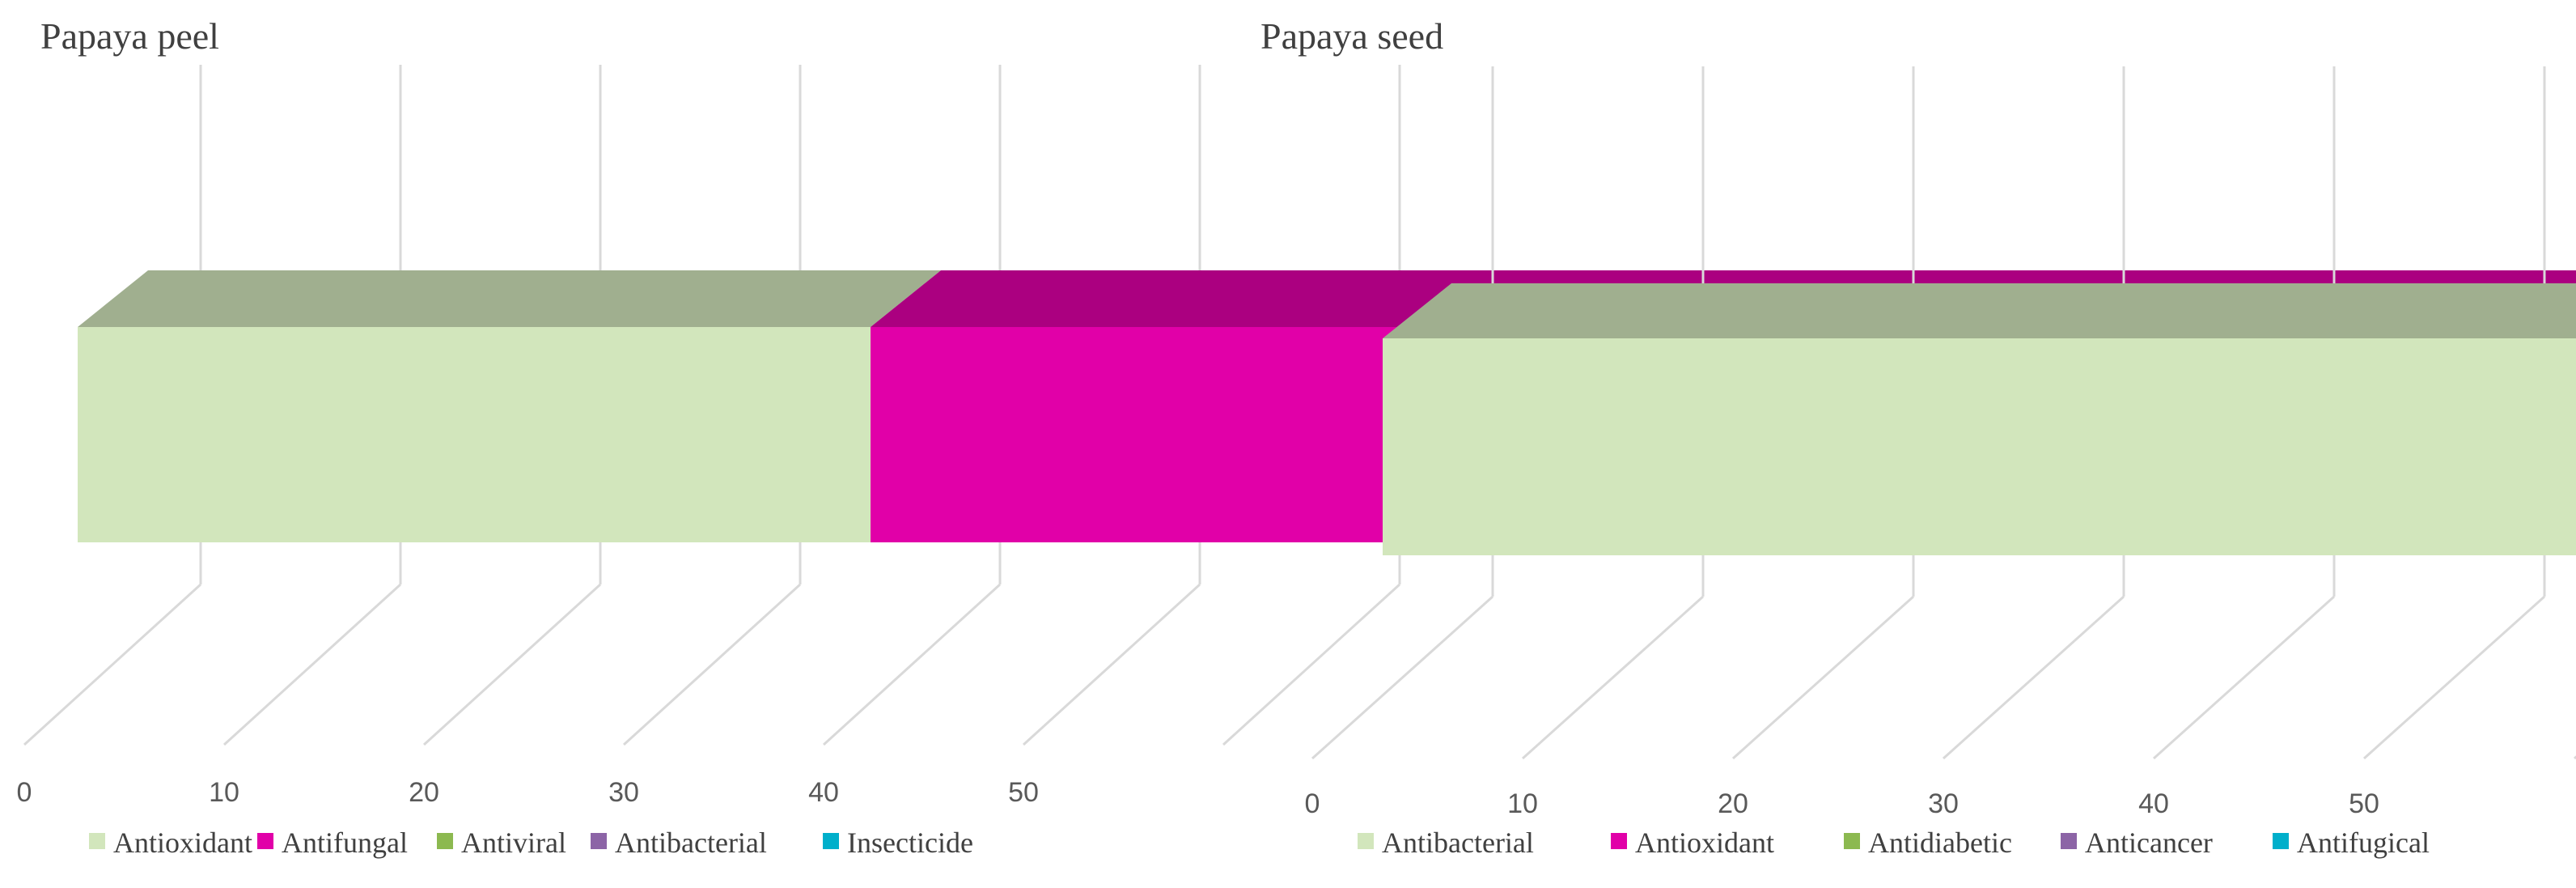 The width and height of the screenshot is (2576, 888). I want to click on legend-item-insecticide: Insecticide, so click(898, 842).